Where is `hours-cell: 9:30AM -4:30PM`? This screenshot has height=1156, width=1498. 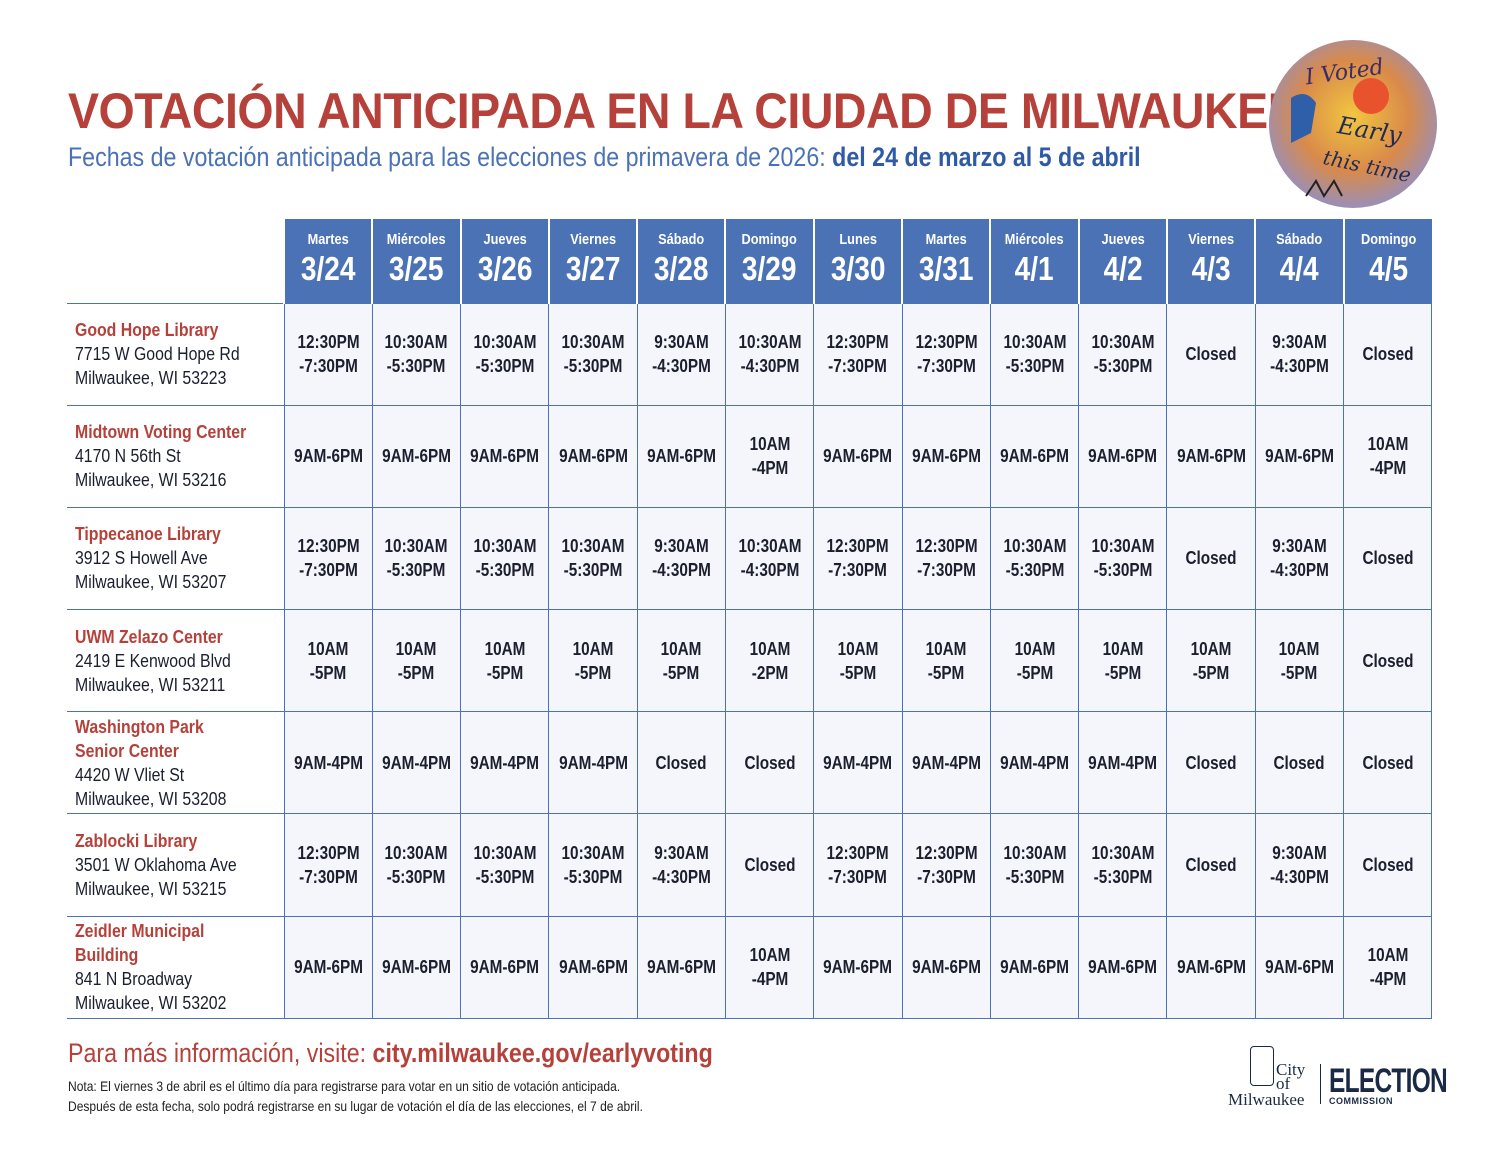
hours-cell: 9:30AM -4:30PM is located at coordinates (681, 865).